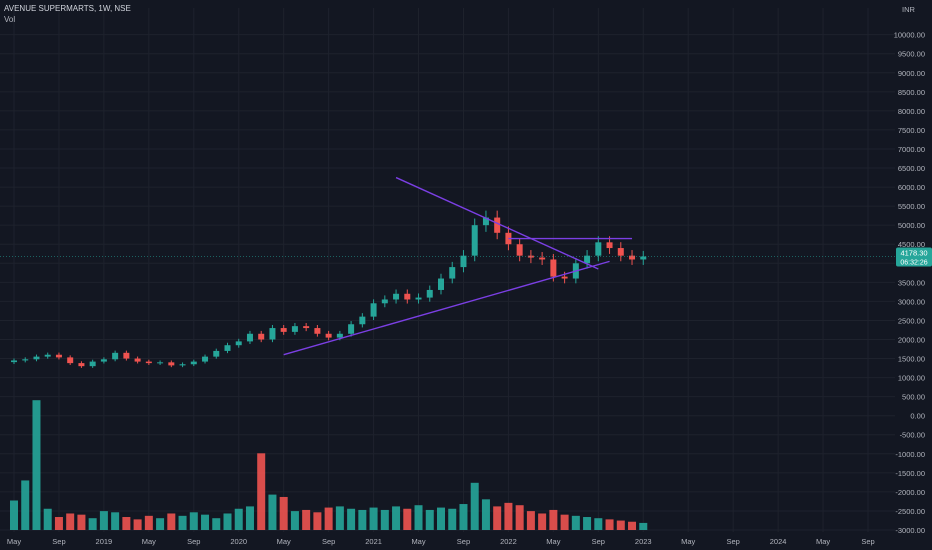  I want to click on price-tick-label: 8000.00, so click(911, 111).